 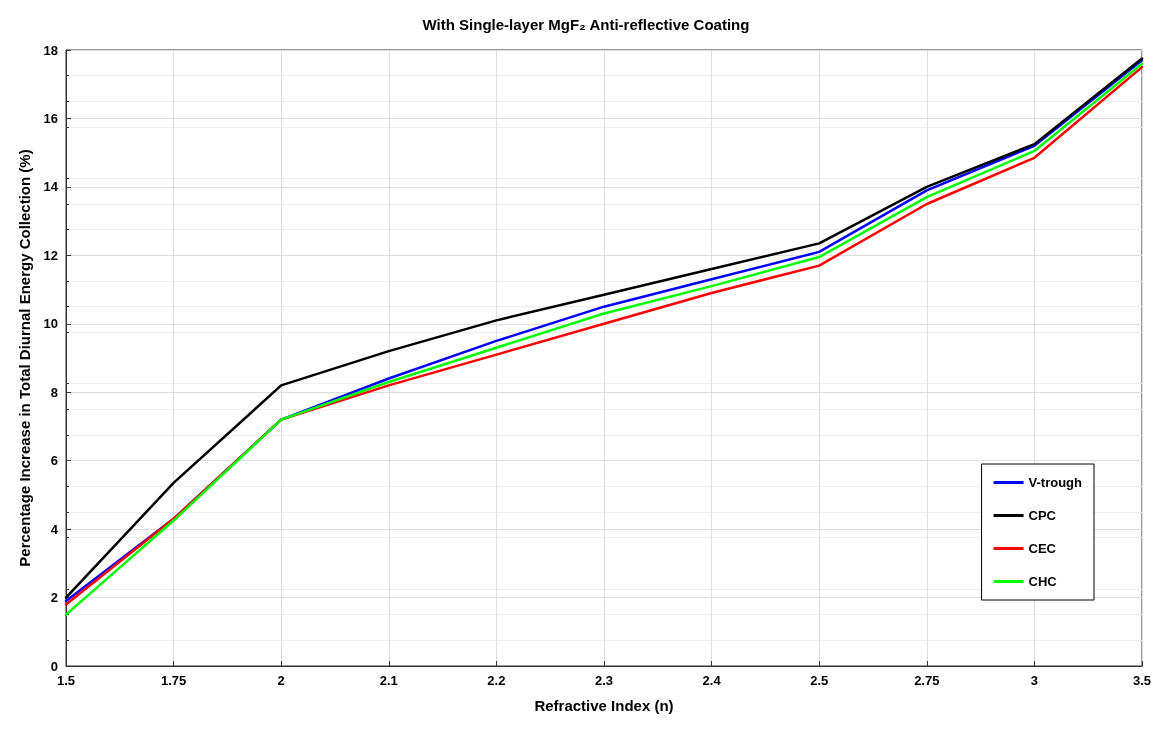 I want to click on y-tick-label: 8, so click(x=54, y=392).